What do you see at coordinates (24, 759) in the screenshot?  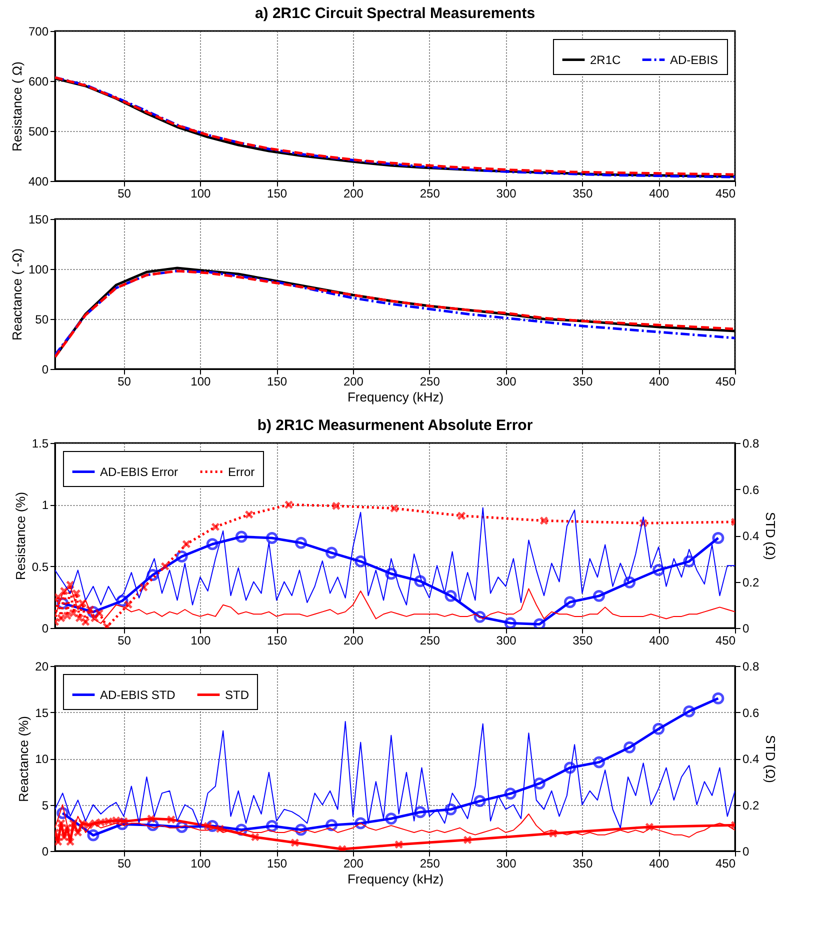 I see `y-axis-title: Reactance (%)` at bounding box center [24, 759].